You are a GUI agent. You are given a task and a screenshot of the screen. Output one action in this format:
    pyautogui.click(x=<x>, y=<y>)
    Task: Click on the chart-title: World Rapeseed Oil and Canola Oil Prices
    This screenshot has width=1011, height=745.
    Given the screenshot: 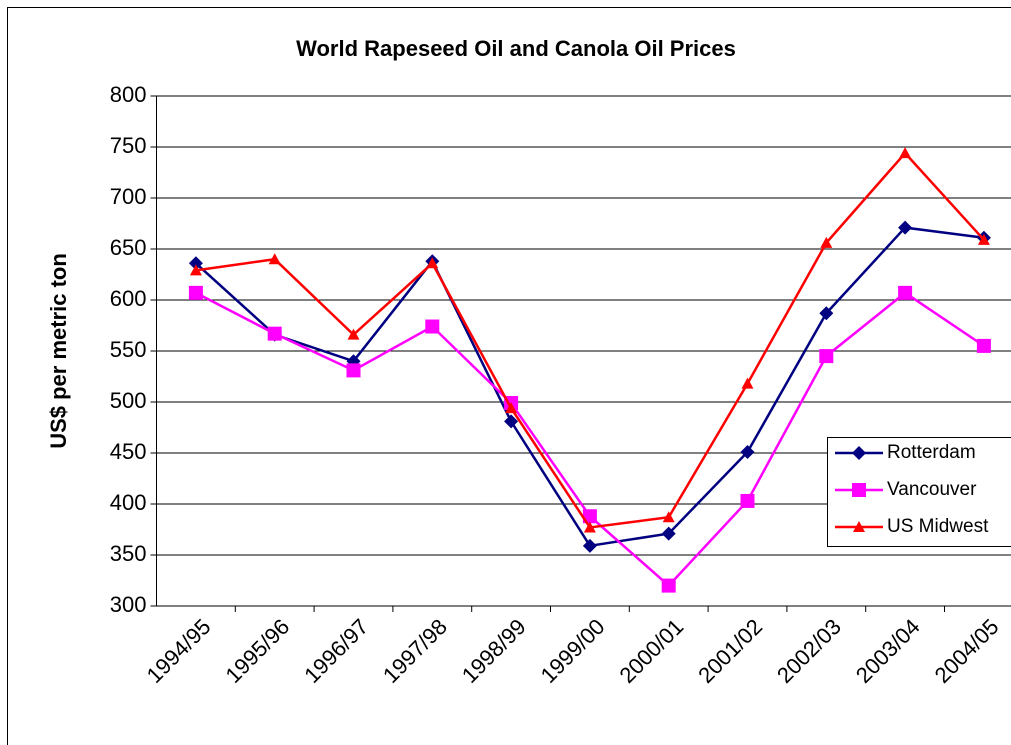 What is the action you would take?
    pyautogui.click(x=516, y=48)
    